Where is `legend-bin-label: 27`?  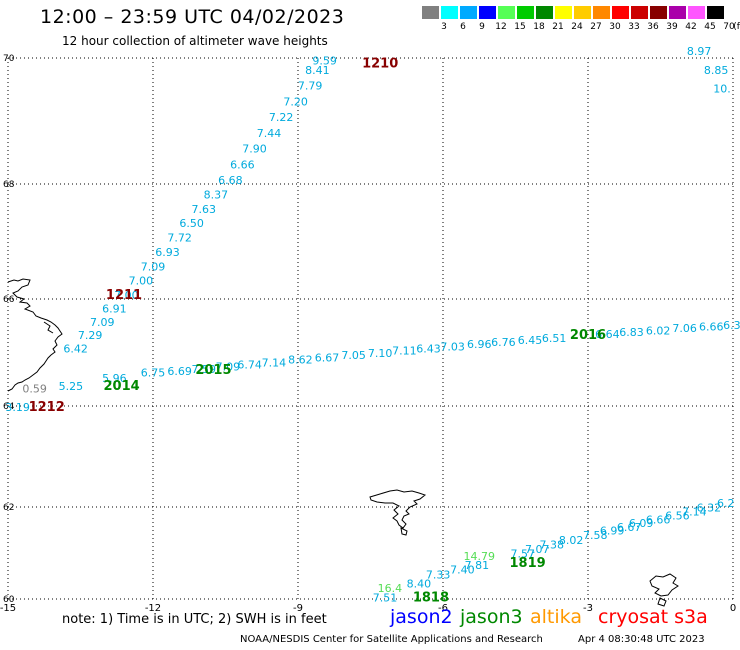 legend-bin-label: 27 is located at coordinates (596, 27).